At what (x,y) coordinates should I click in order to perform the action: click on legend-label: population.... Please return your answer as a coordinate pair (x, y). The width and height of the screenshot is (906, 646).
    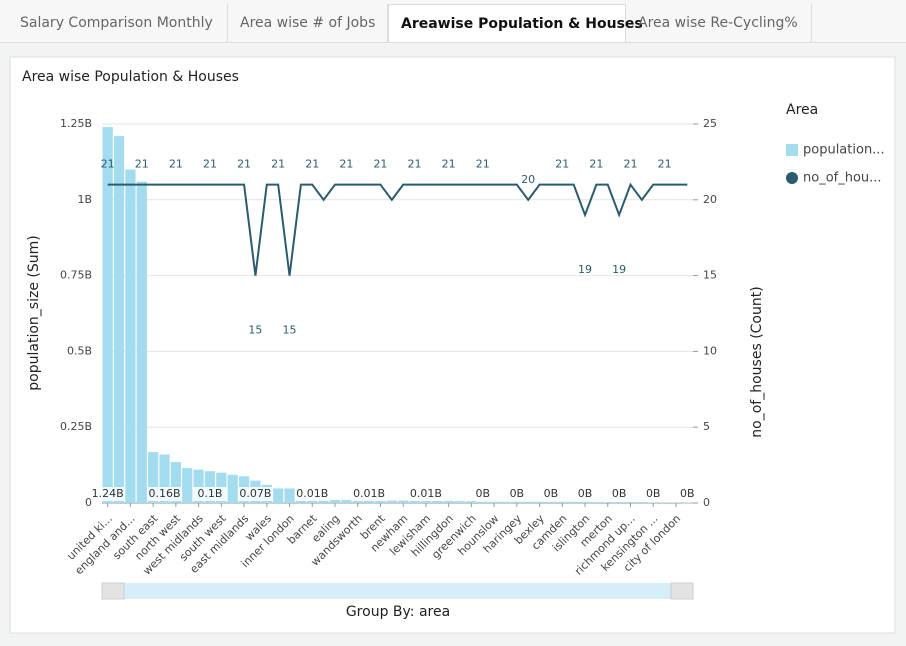
    Looking at the image, I should click on (844, 150).